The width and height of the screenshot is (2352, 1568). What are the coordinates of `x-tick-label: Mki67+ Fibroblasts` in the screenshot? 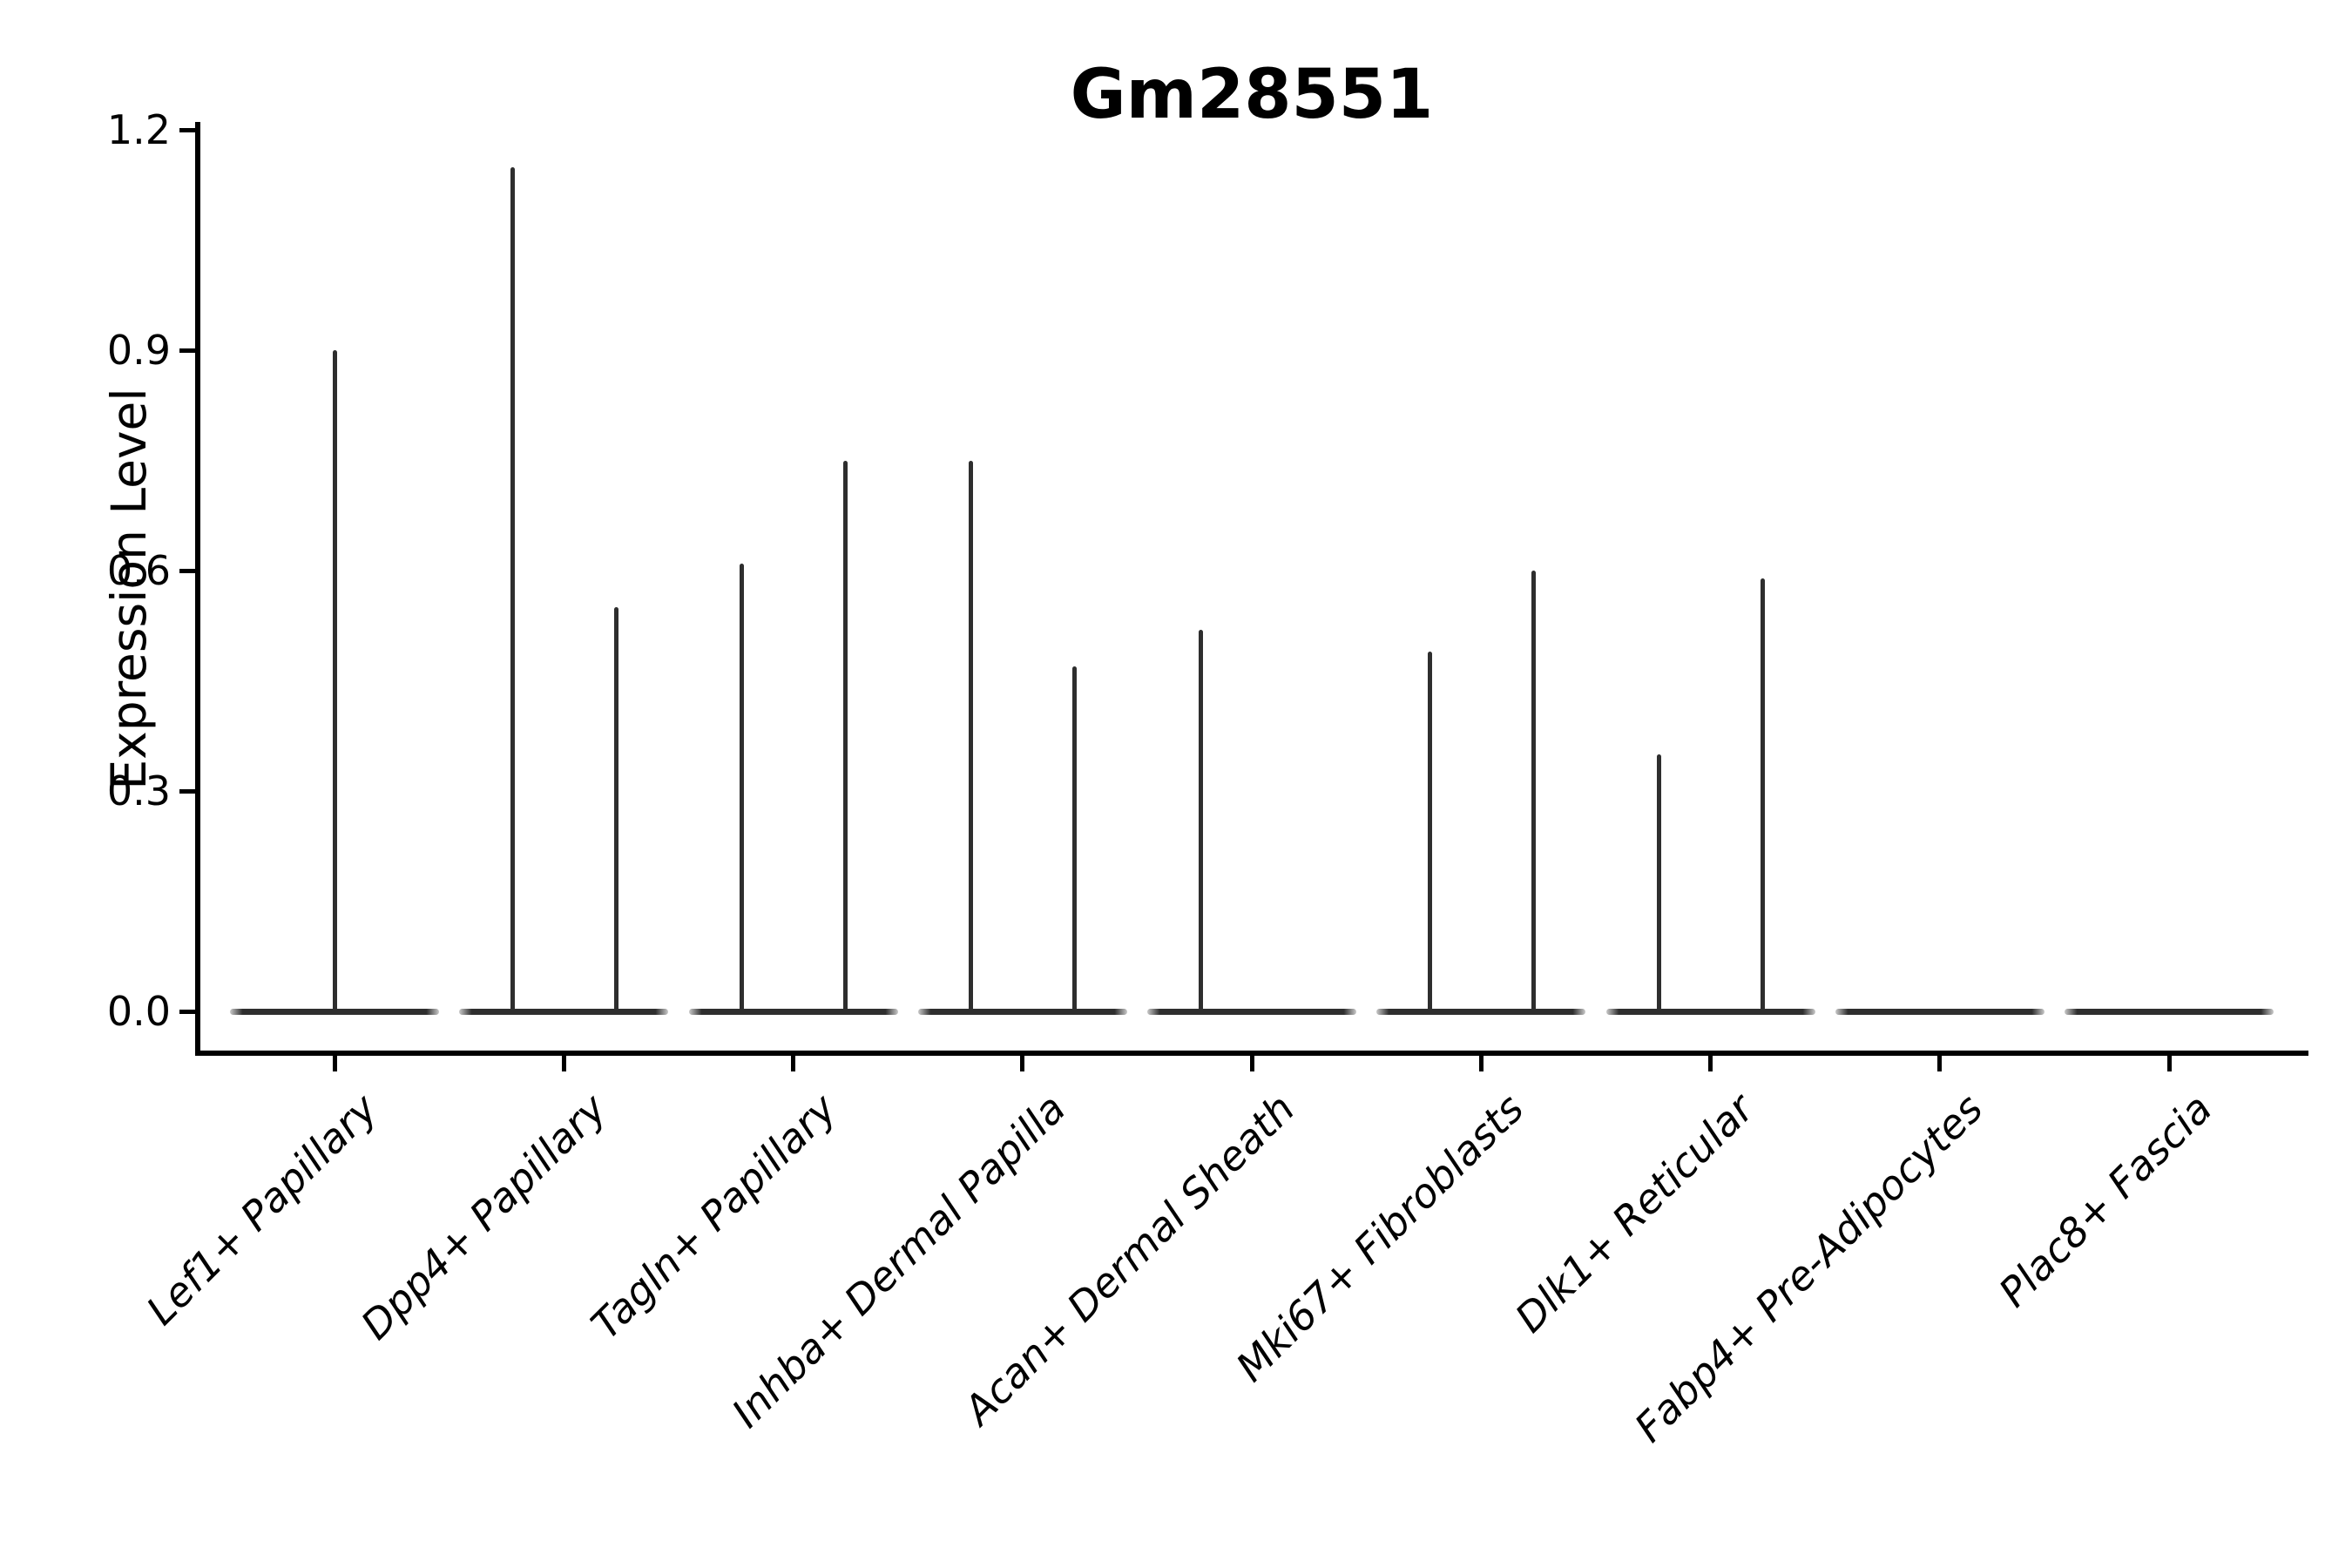 It's located at (1380, 1238).